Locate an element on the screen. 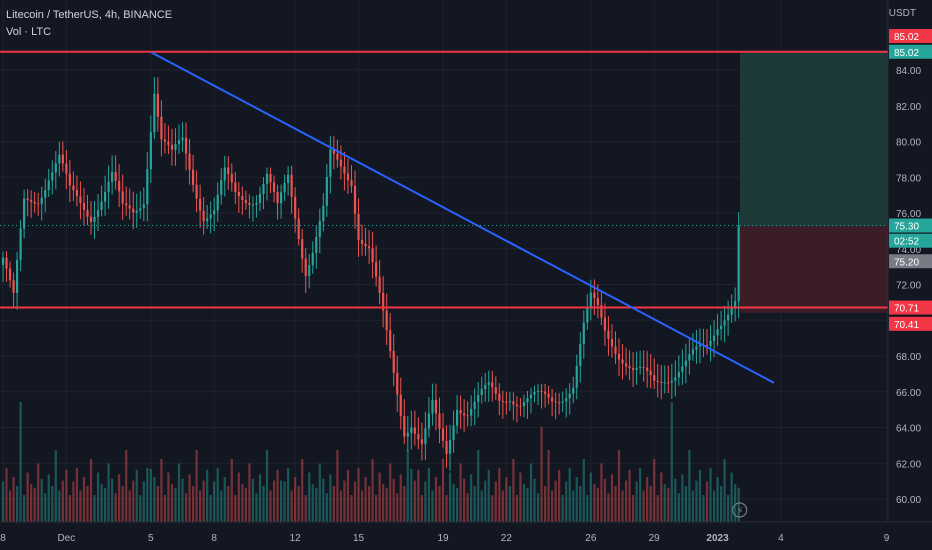 The height and width of the screenshot is (550, 932). time-axis is located at coordinates (466, 536).